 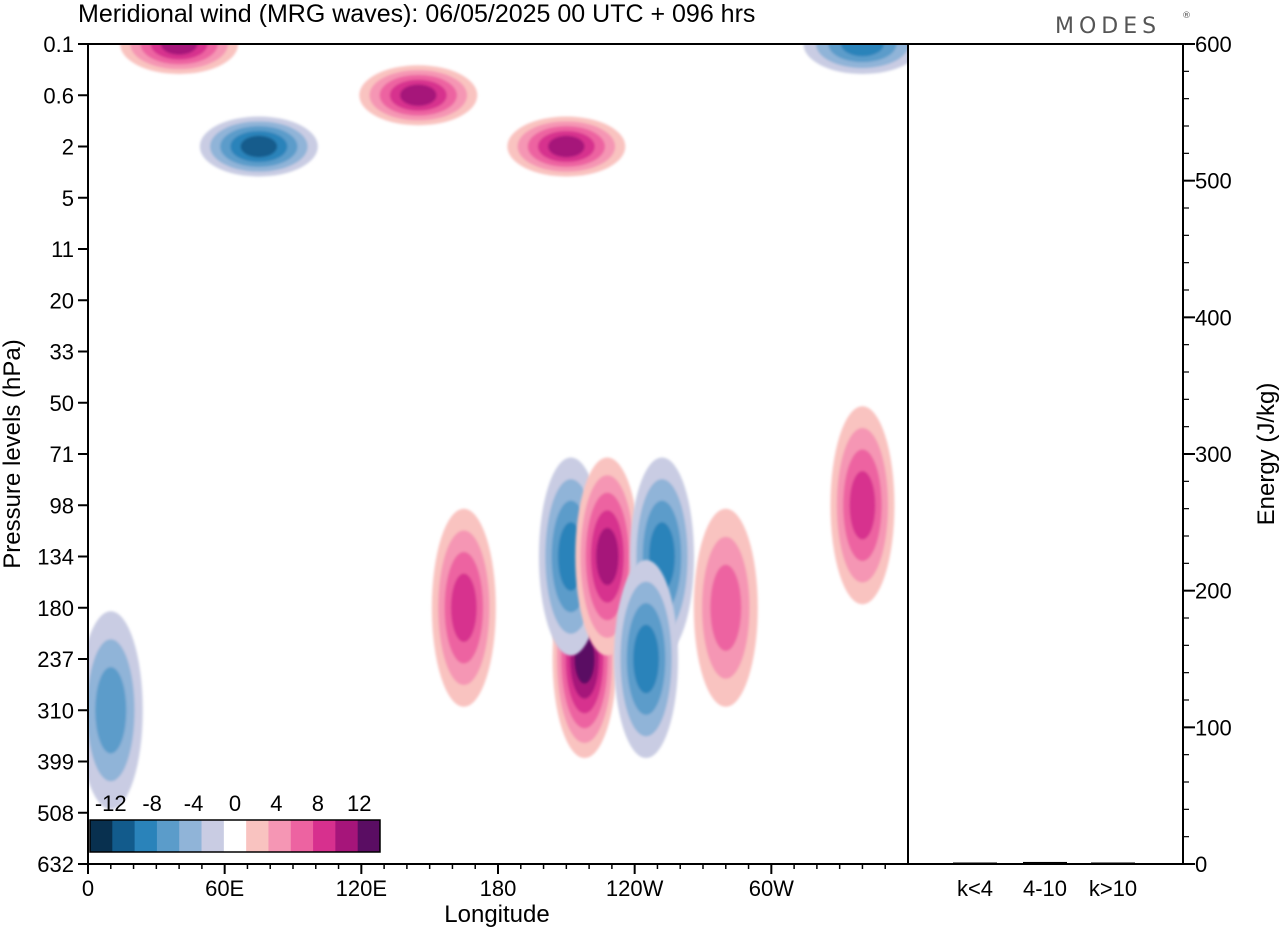 I want to click on y-tick-label: 508, so click(x=55, y=813).